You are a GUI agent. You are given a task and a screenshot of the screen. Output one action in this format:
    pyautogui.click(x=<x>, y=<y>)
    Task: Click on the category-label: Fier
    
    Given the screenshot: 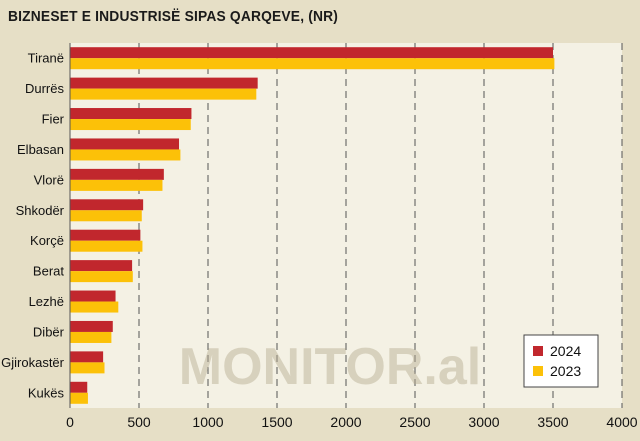 What is the action you would take?
    pyautogui.click(x=53, y=119)
    